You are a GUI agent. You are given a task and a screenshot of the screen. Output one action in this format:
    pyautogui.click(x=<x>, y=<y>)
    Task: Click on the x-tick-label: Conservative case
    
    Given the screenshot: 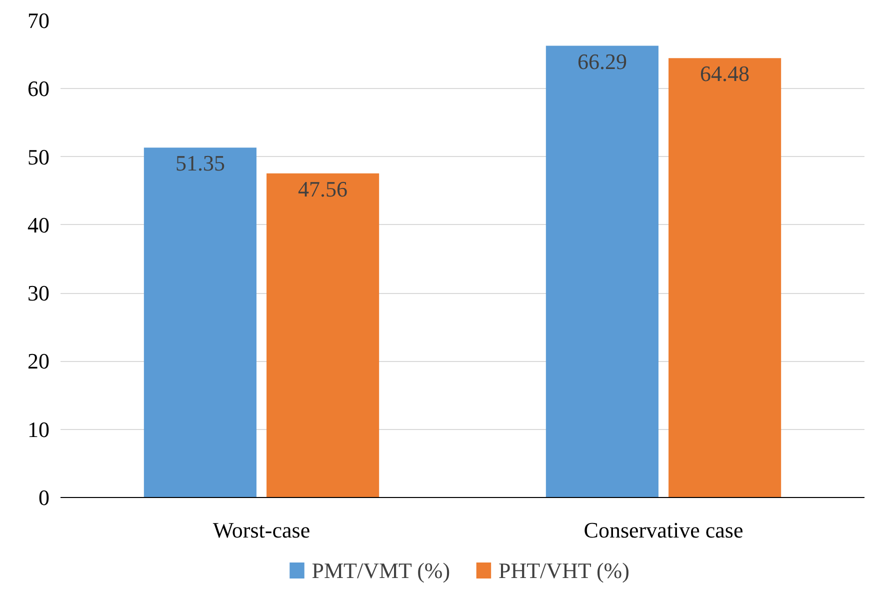 What is the action you would take?
    pyautogui.click(x=664, y=530)
    